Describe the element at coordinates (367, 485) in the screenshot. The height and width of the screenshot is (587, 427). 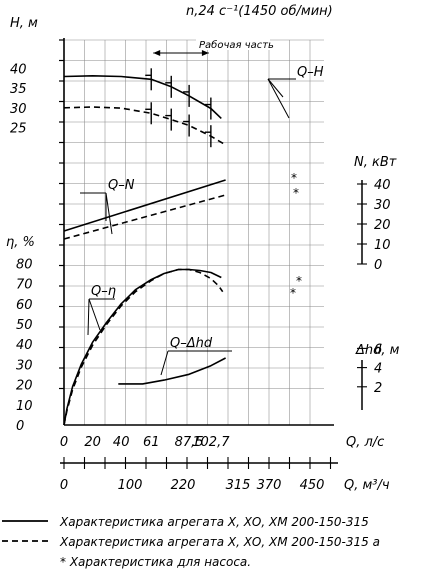
I see `q-m3h-axis-label: Q, м³/ч` at that location.